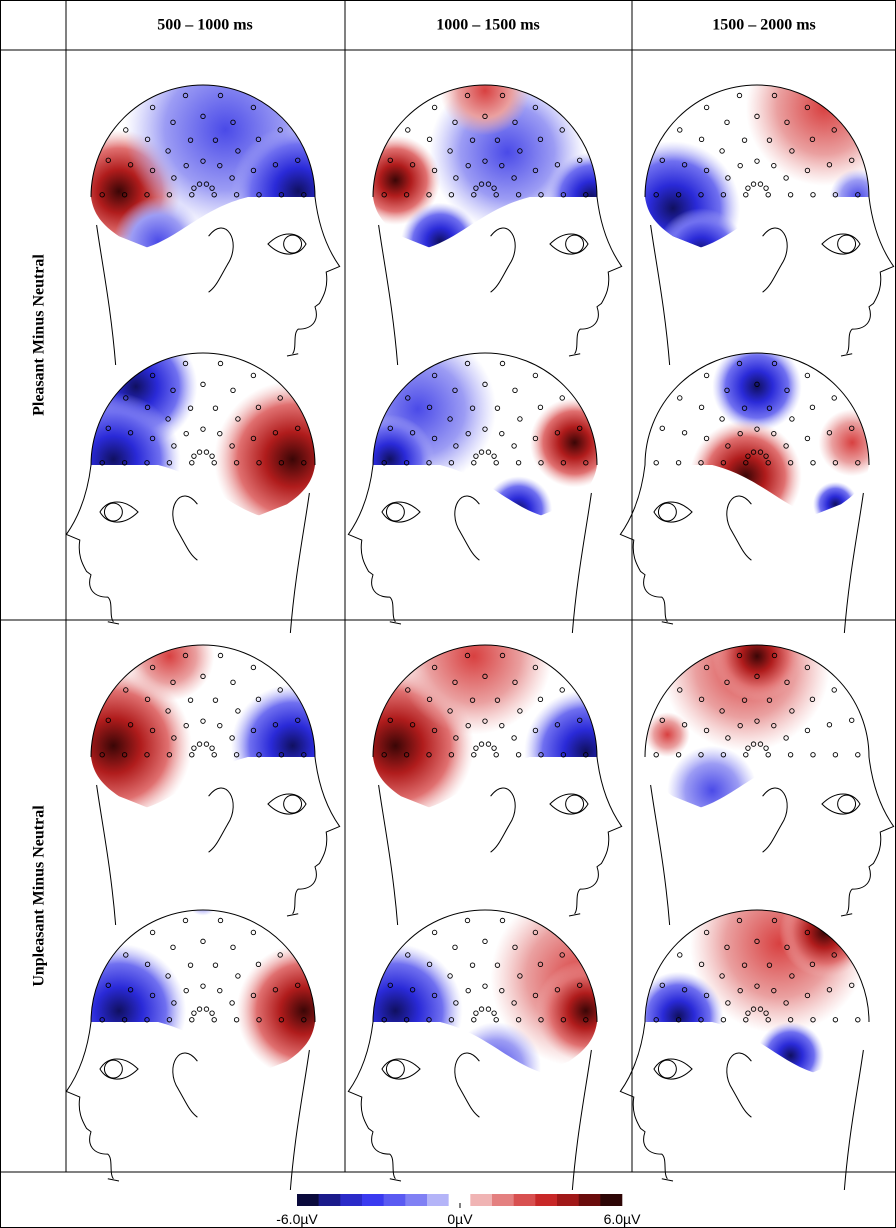  Describe the element at coordinates (297, 1219) in the screenshot. I see `colorbar-label: -6.0µV` at that location.